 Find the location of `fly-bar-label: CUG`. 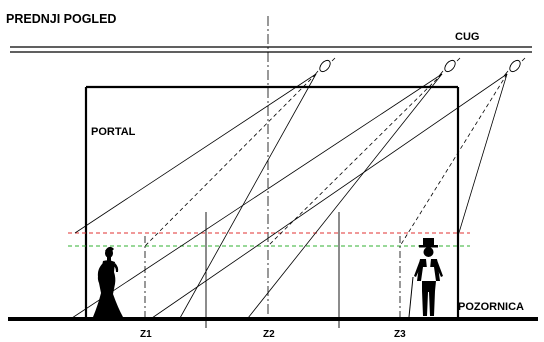

fly-bar-label: CUG is located at coordinates (467, 37).